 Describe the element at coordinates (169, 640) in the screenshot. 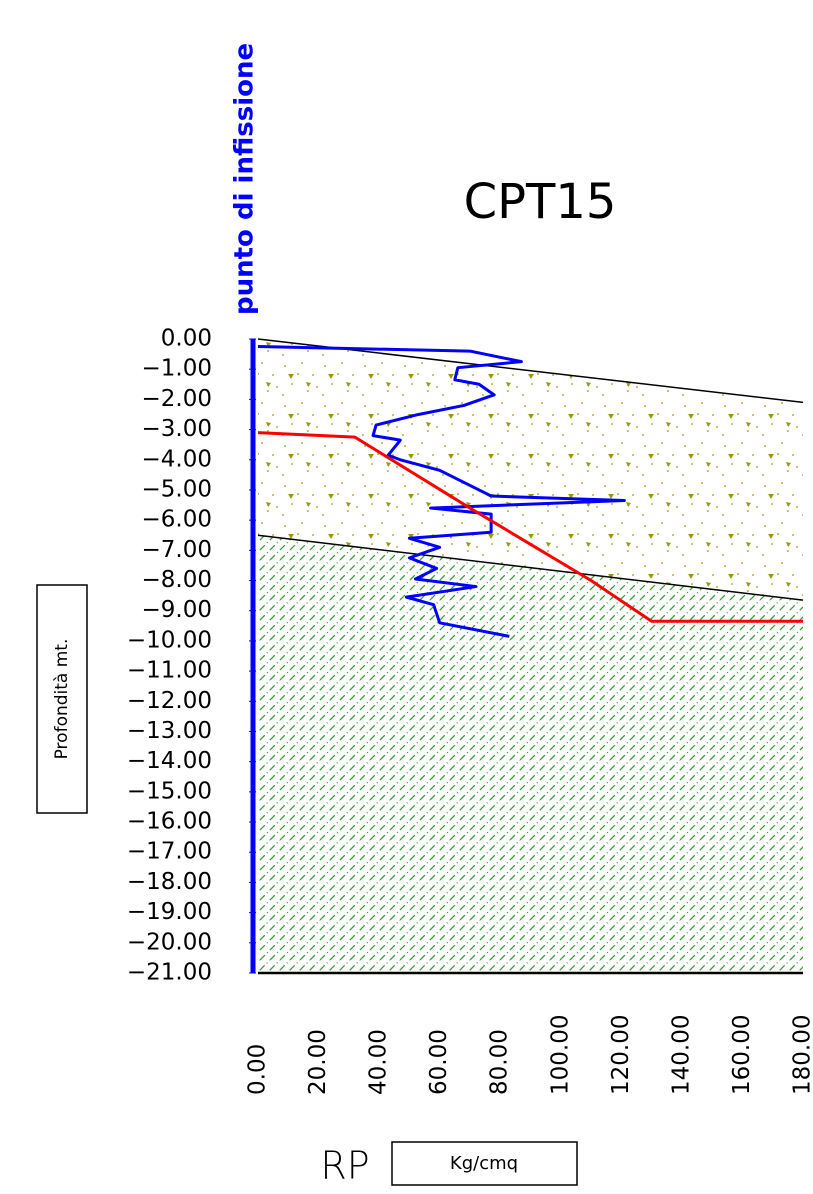

I see `y-tick-label: −10.00` at that location.